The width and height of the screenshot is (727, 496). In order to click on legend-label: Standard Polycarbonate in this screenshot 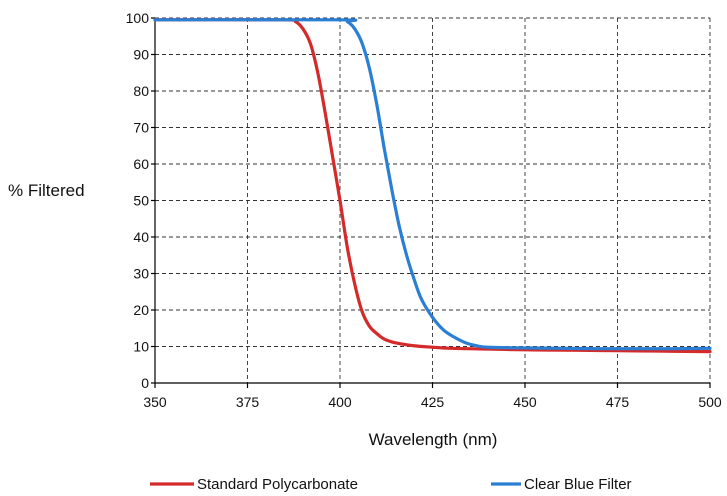, I will do `click(277, 484)`.